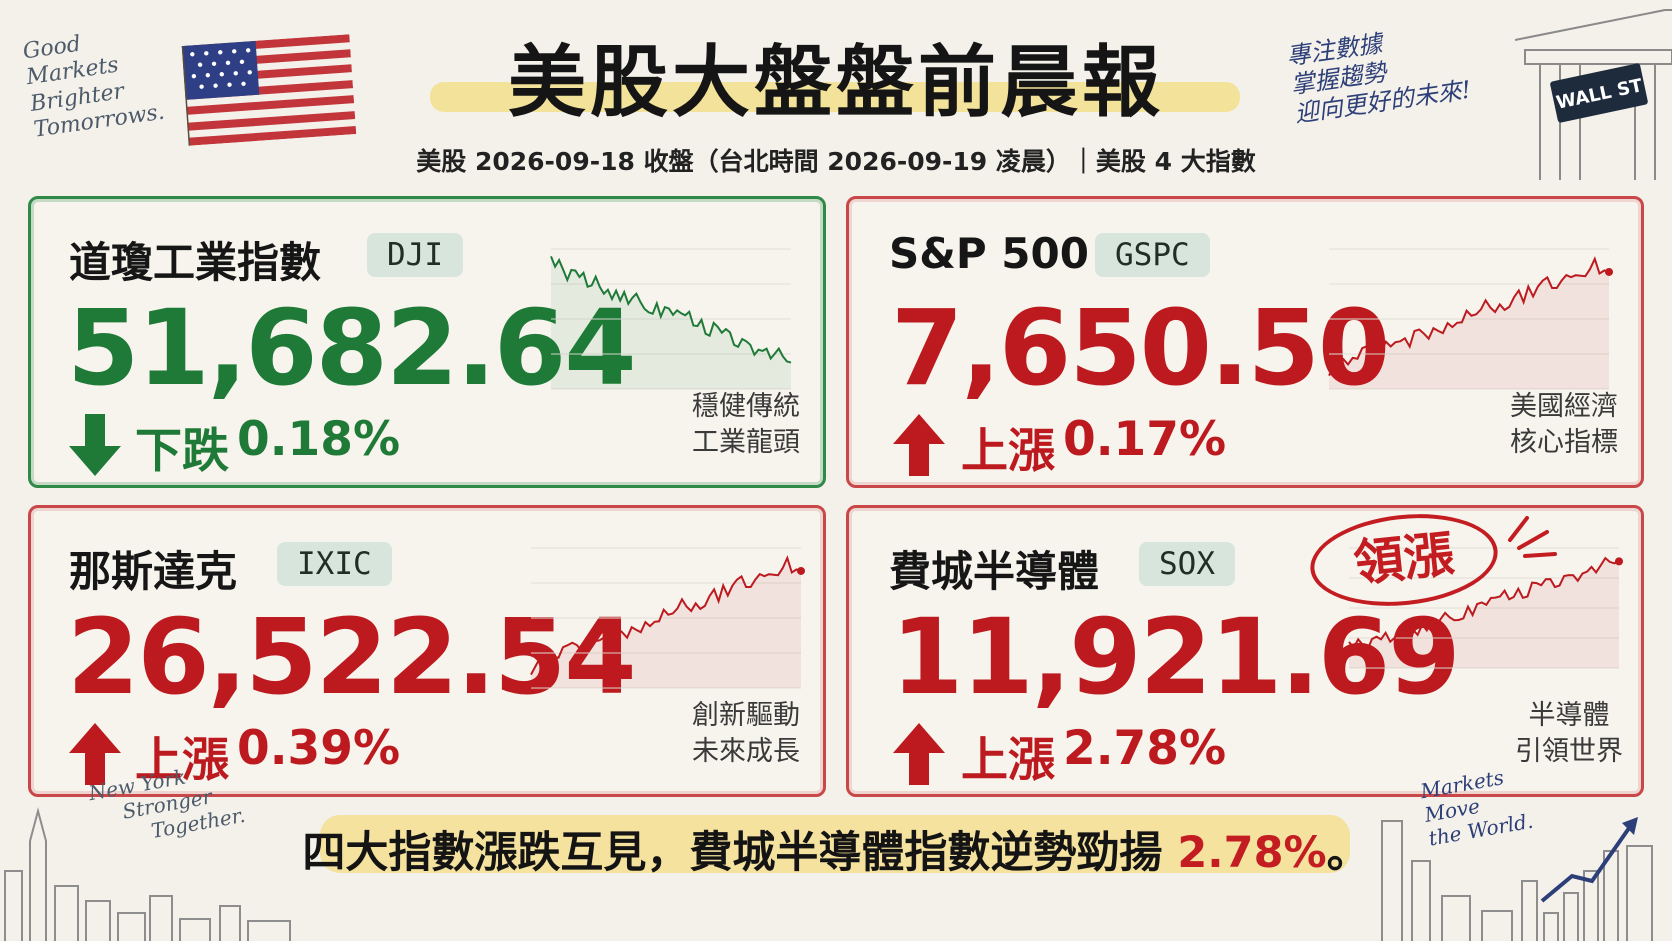  I want to click on ticker-badge: GSPC, so click(1152, 255).